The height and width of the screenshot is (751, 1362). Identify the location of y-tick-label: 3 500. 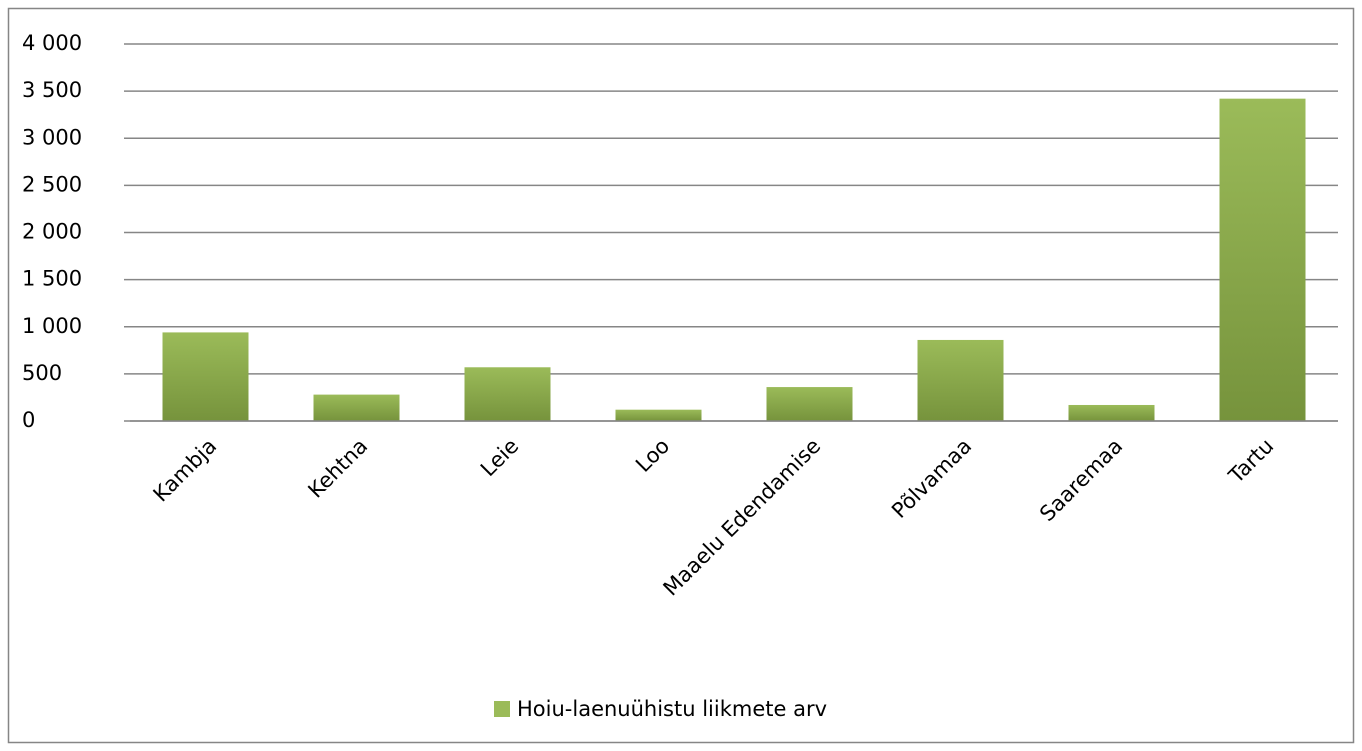
(52, 90).